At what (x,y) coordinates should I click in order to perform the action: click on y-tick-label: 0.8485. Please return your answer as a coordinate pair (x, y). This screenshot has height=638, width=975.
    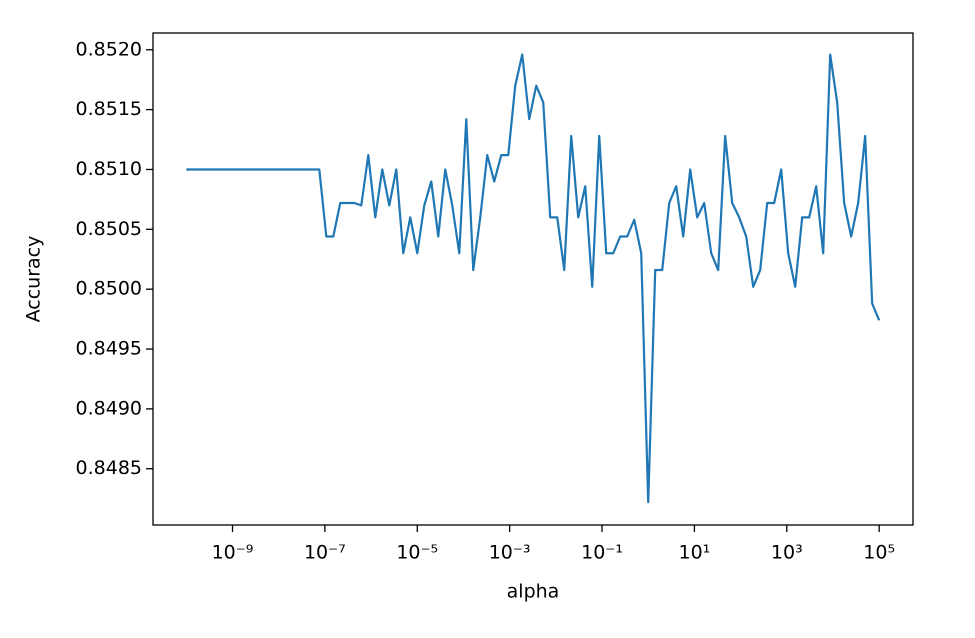
    Looking at the image, I should click on (109, 468).